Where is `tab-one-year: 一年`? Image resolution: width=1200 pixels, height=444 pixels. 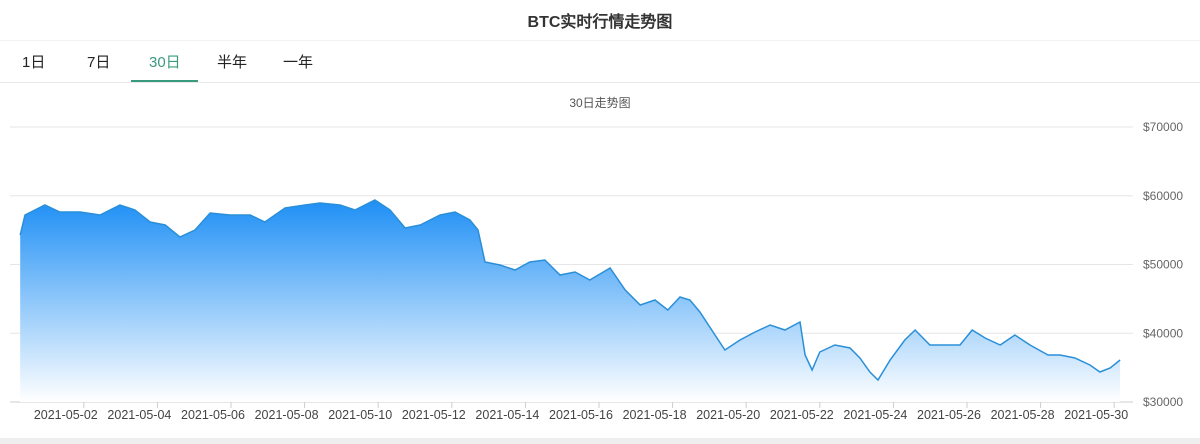 tab-one-year: 一年 is located at coordinates (298, 62).